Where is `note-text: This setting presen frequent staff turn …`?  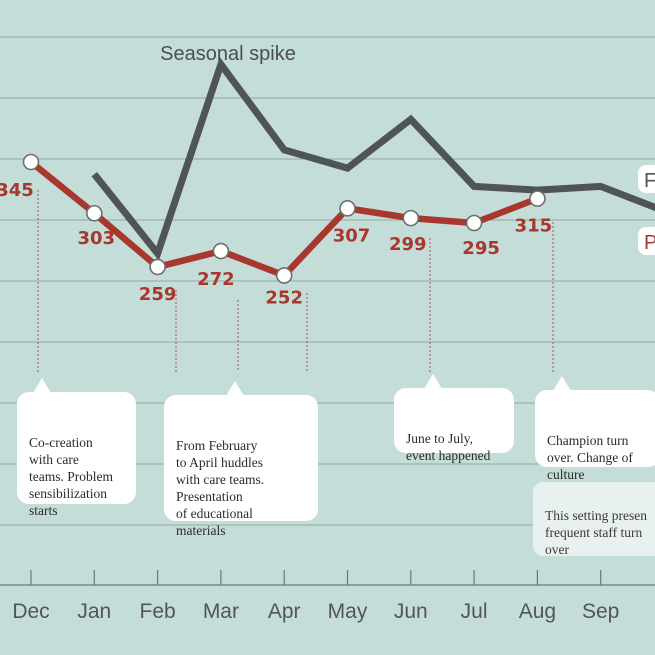 note-text: This setting presen frequent staff turn … is located at coordinates (596, 532).